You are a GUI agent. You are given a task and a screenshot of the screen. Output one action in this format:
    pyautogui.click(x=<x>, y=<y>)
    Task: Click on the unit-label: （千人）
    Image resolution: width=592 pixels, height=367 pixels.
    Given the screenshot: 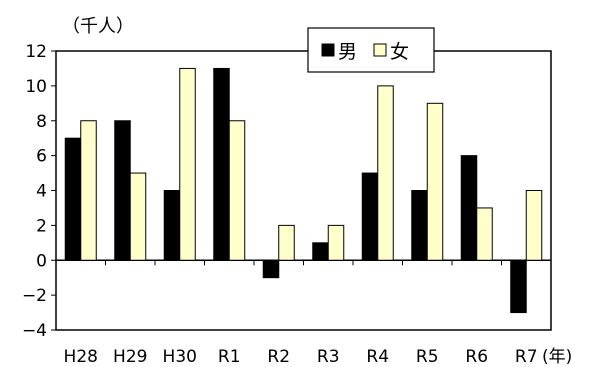 What is the action you would take?
    pyautogui.click(x=98, y=26)
    